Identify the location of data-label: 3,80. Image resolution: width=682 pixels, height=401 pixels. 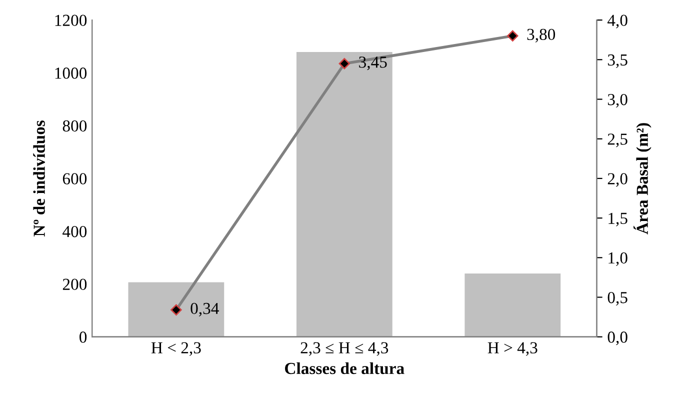
(541, 35).